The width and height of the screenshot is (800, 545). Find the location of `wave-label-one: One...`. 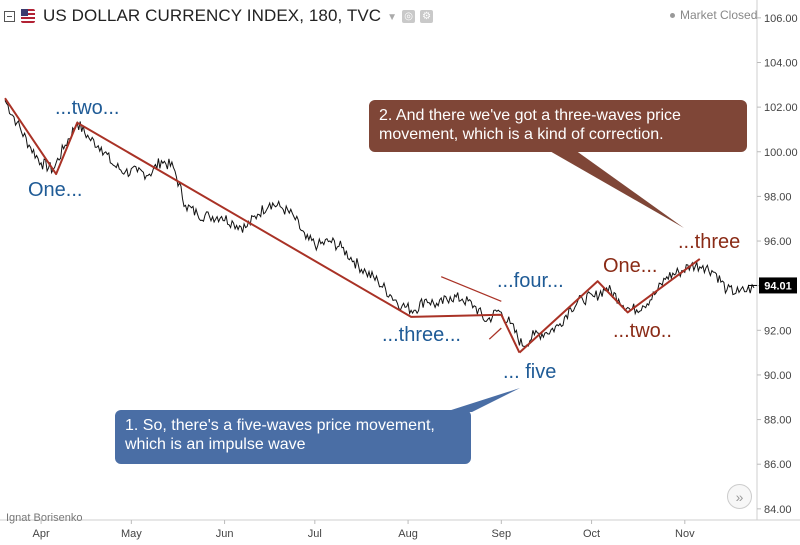

wave-label-one: One... is located at coordinates (55, 190).